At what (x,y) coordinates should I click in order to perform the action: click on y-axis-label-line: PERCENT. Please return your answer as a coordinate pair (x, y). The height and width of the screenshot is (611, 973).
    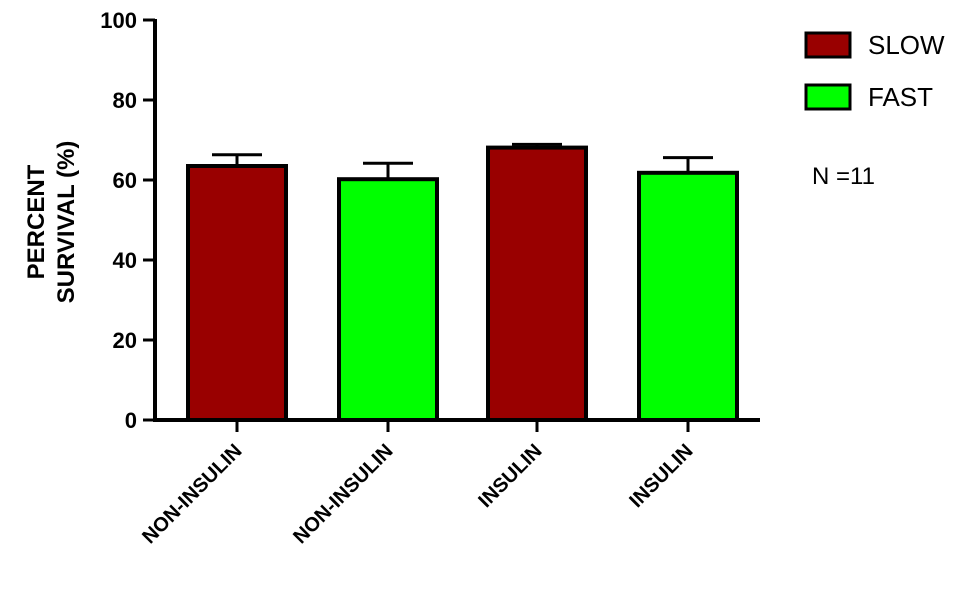
    Looking at the image, I should click on (36, 221).